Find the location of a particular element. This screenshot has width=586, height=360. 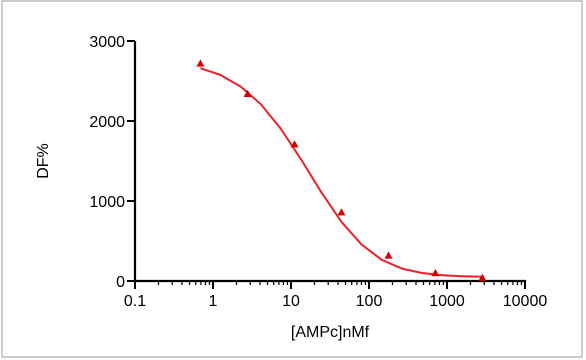

x-tick-label: 10000 is located at coordinates (525, 301).